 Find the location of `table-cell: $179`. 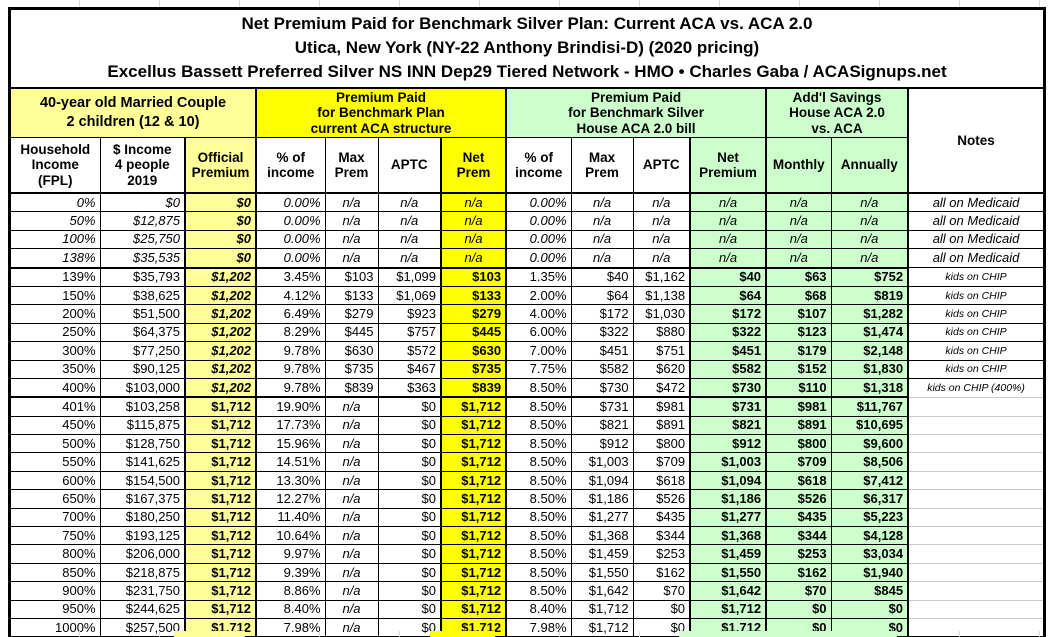

table-cell: $179 is located at coordinates (798, 351).